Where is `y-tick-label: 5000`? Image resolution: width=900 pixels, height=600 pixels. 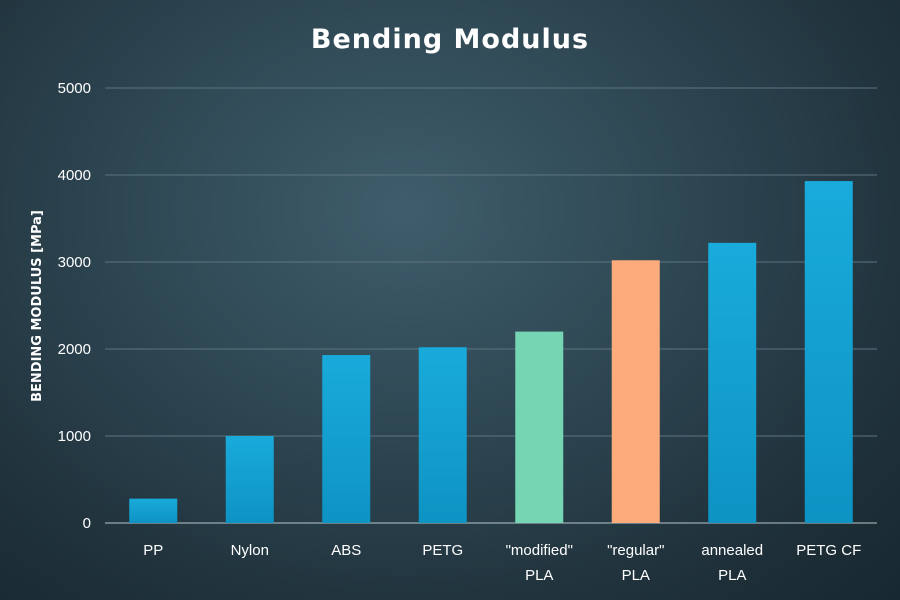 y-tick-label: 5000 is located at coordinates (74, 88).